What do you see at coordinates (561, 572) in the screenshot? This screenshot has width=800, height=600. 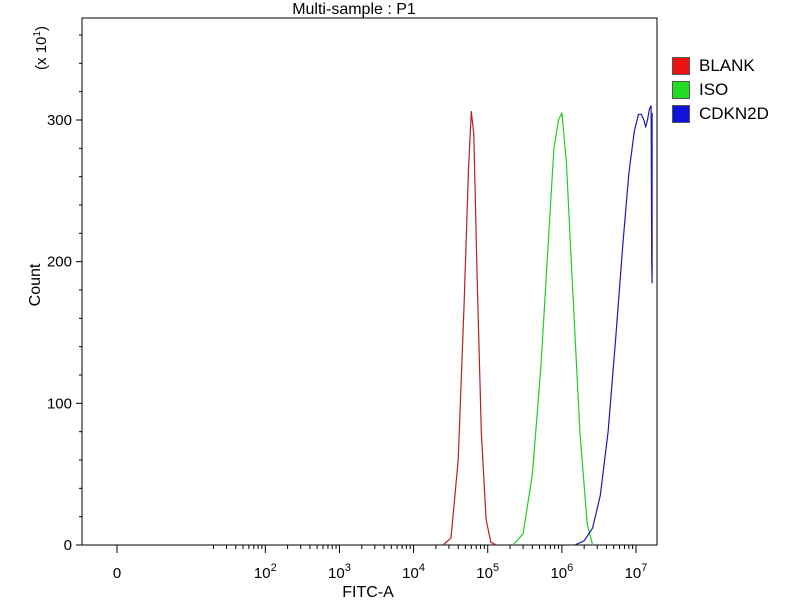 I see `x-tick-label: 10⁶` at bounding box center [561, 572].